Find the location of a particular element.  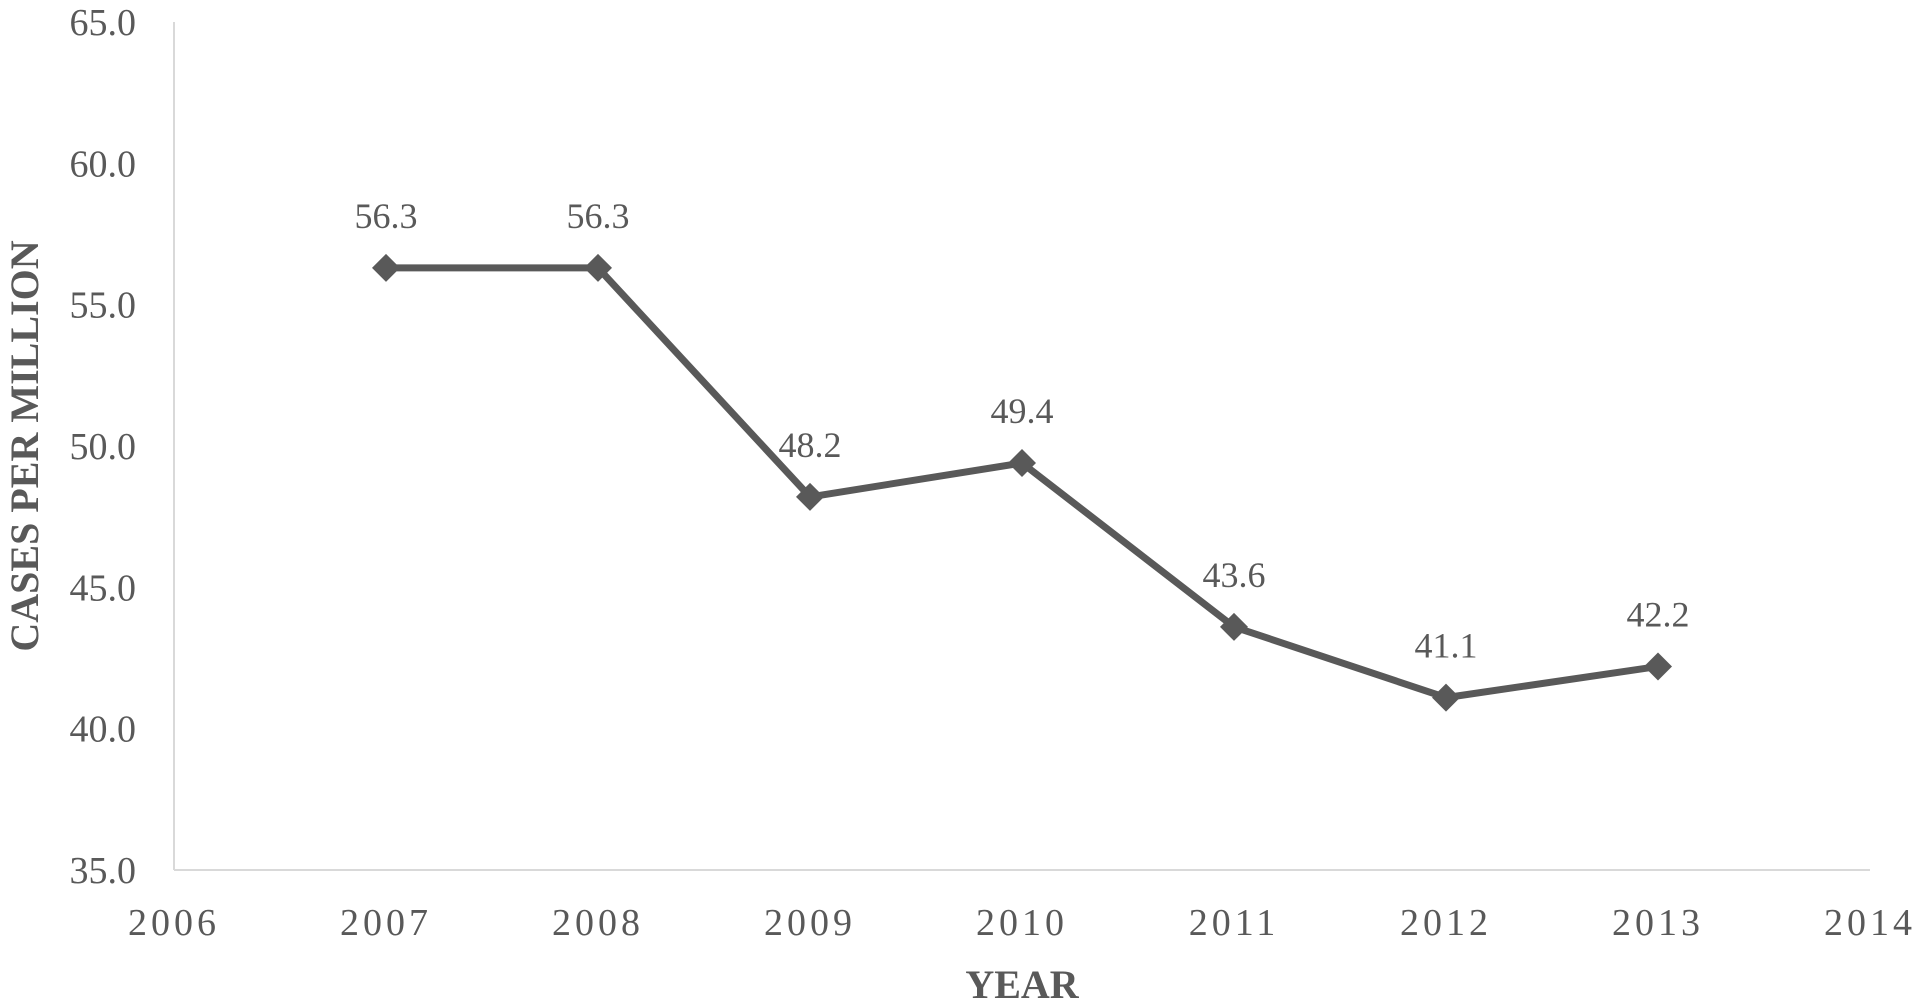

y-tick-label: 35.0 is located at coordinates (103, 871).